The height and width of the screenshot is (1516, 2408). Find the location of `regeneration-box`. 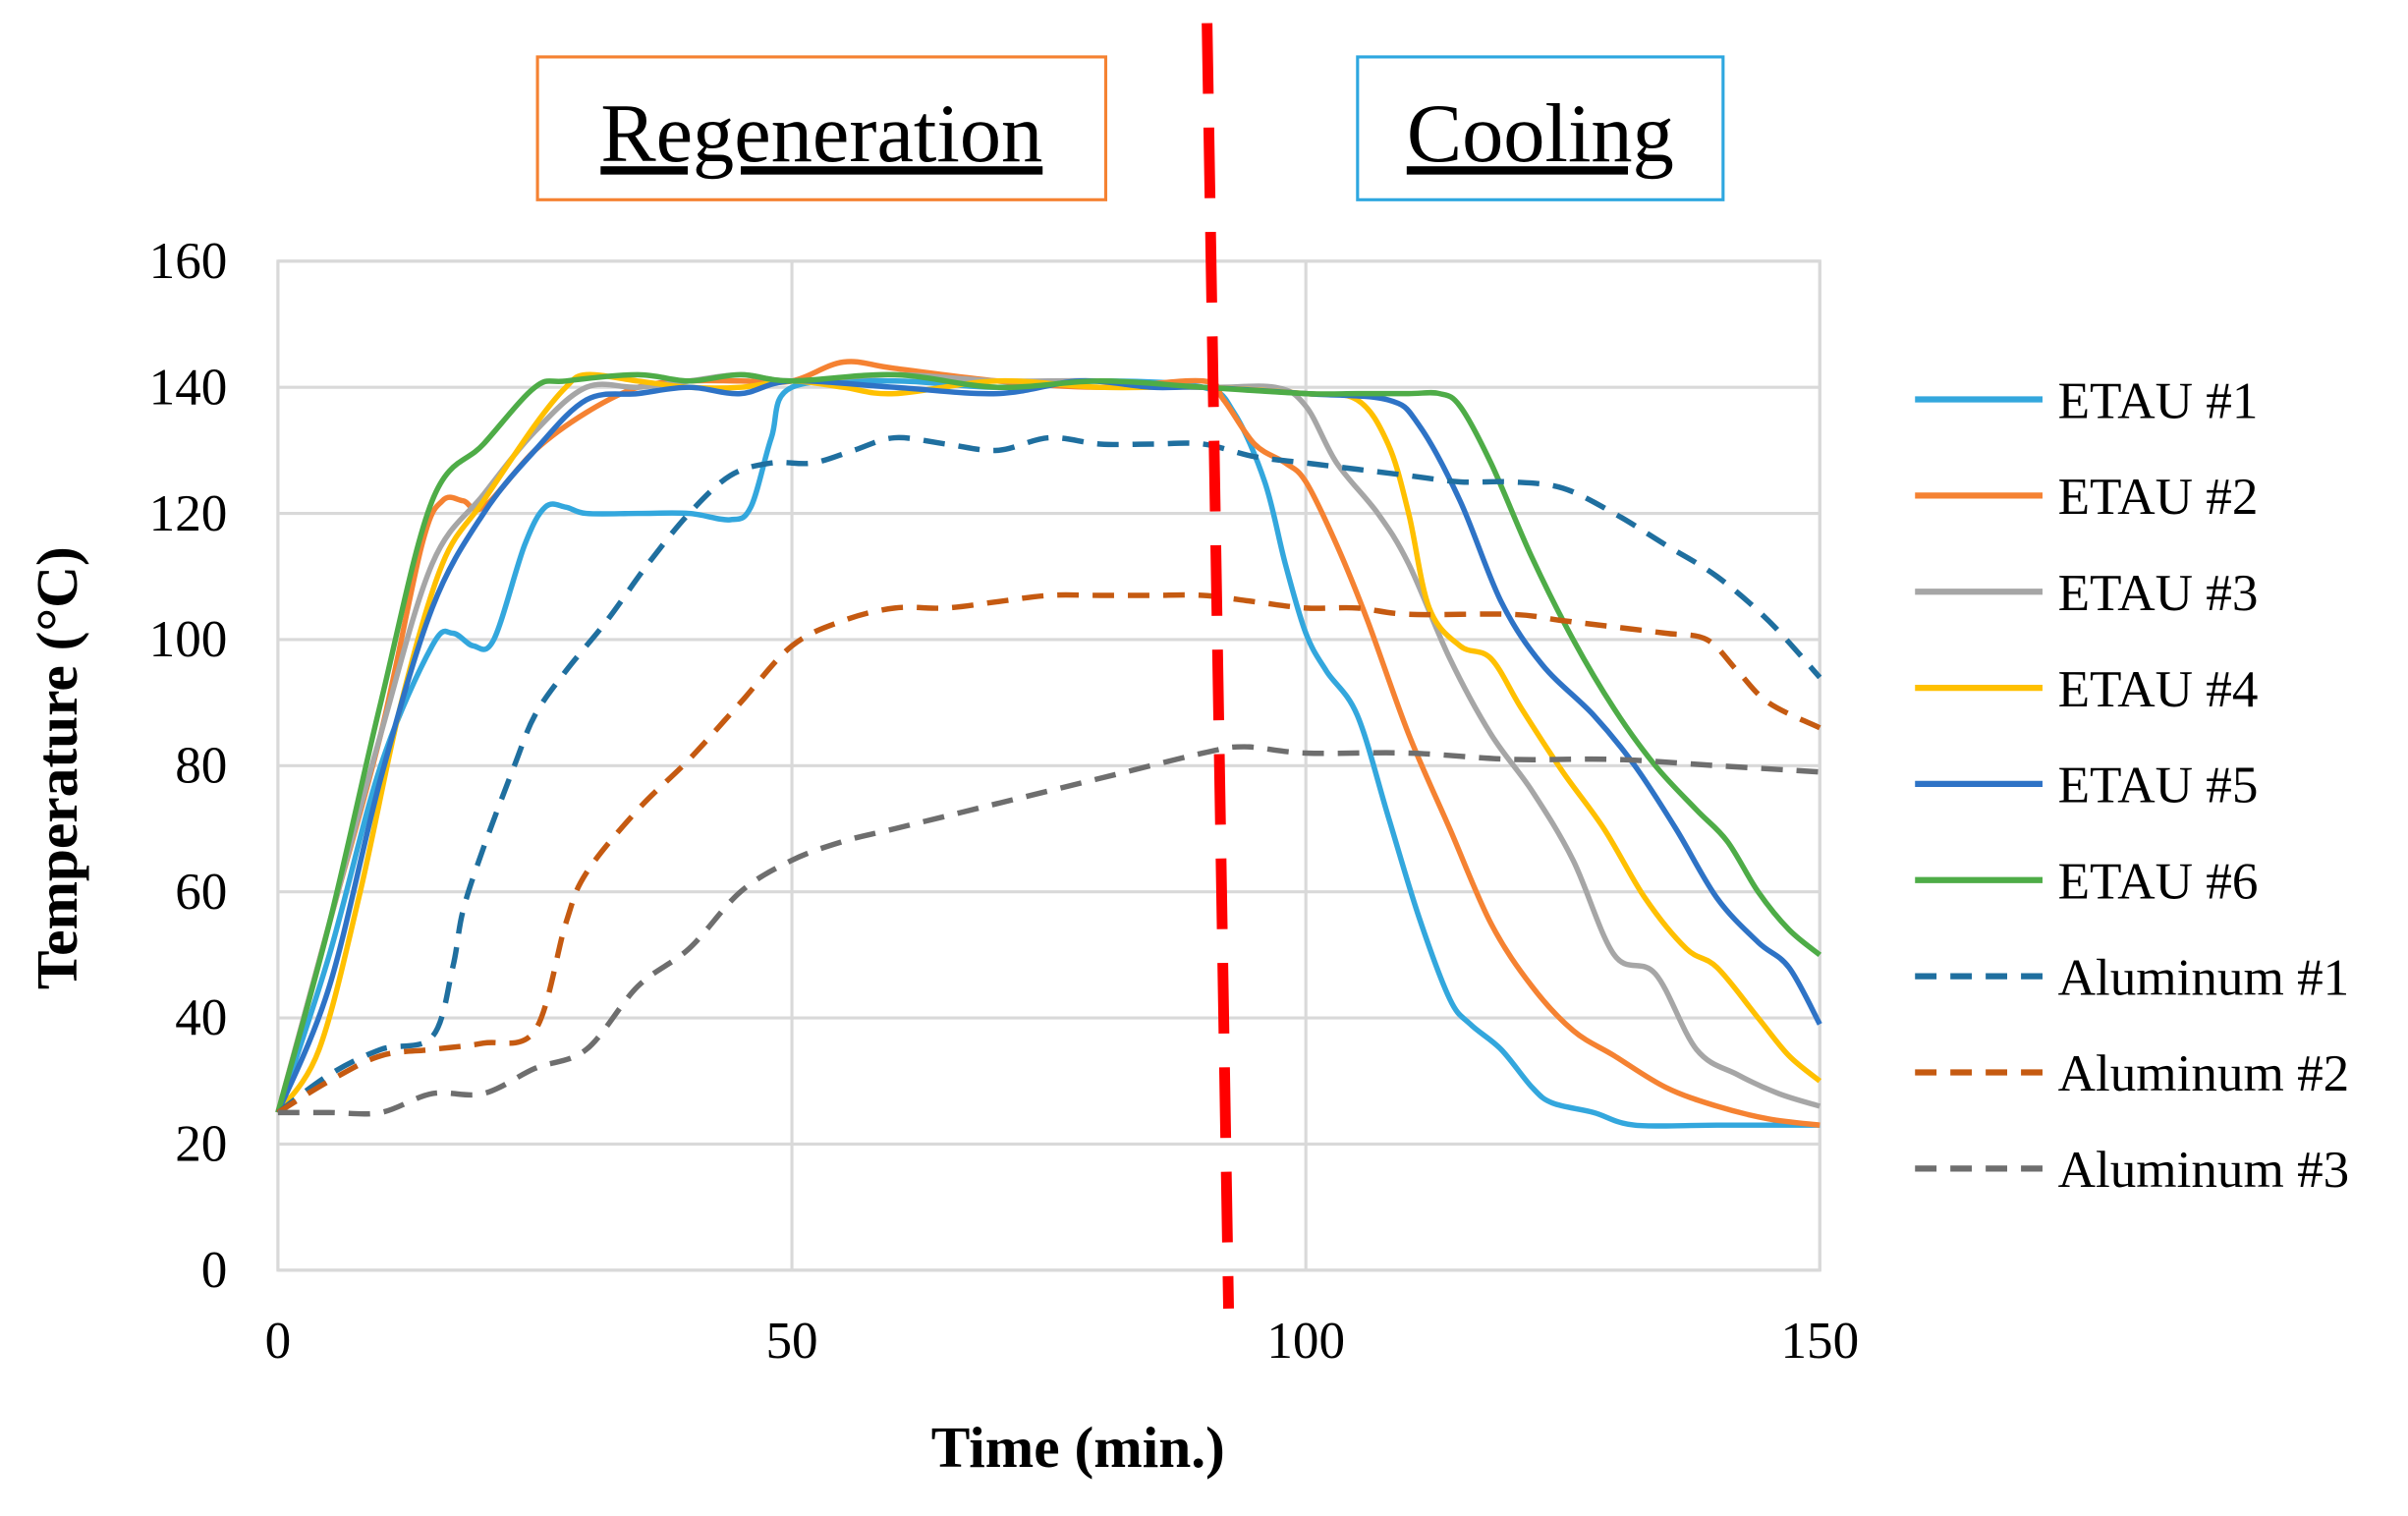

regeneration-box is located at coordinates (821, 128).